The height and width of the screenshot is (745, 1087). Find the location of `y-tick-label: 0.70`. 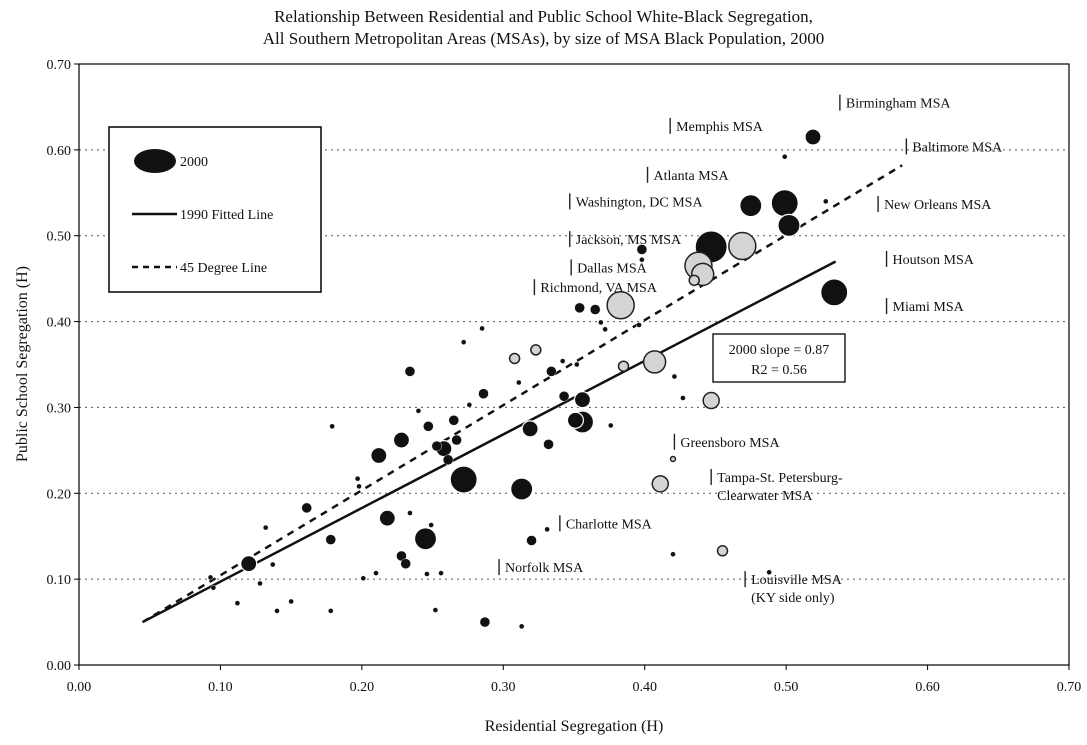

y-tick-label: 0.70 is located at coordinates (59, 65).